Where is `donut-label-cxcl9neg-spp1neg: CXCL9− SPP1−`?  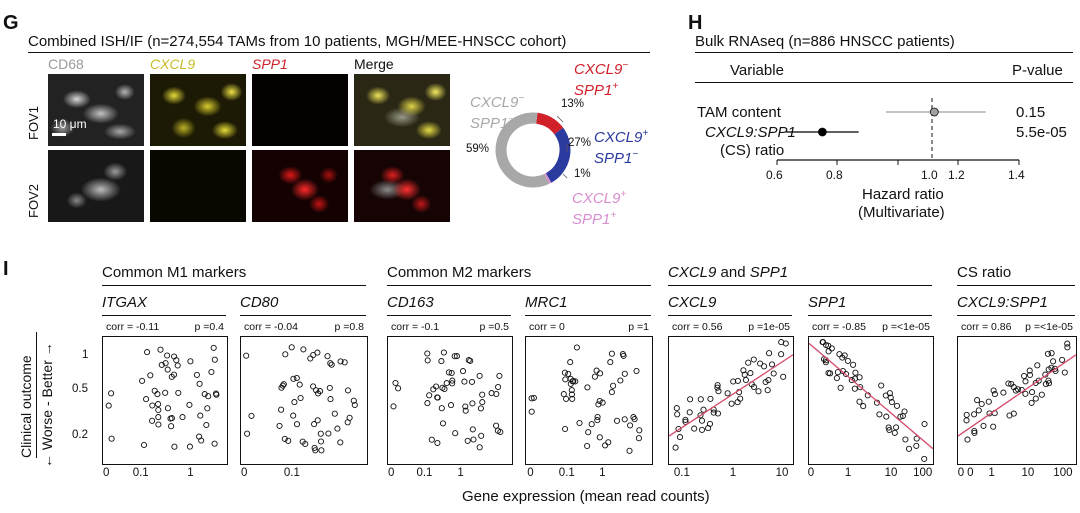
donut-label-cxcl9neg-spp1neg: CXCL9− SPP1− is located at coordinates (497, 112).